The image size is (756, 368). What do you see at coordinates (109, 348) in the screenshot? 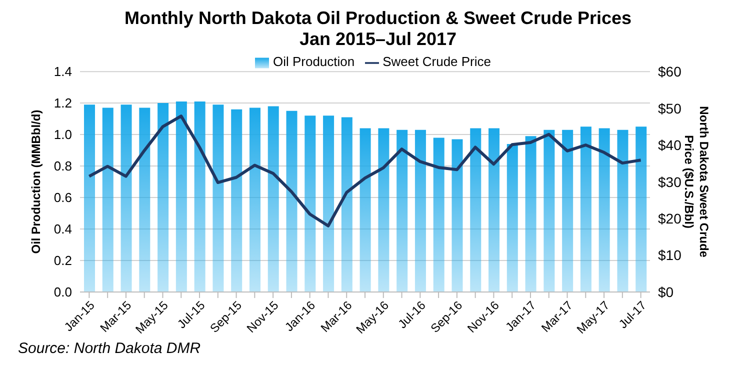
I see `source-note: Source: North Dakota DMR` at bounding box center [109, 348].